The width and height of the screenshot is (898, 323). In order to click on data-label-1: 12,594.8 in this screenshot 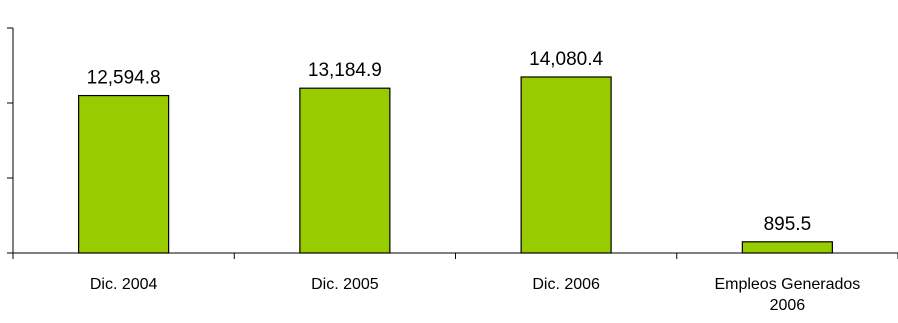, I will do `click(124, 78)`.